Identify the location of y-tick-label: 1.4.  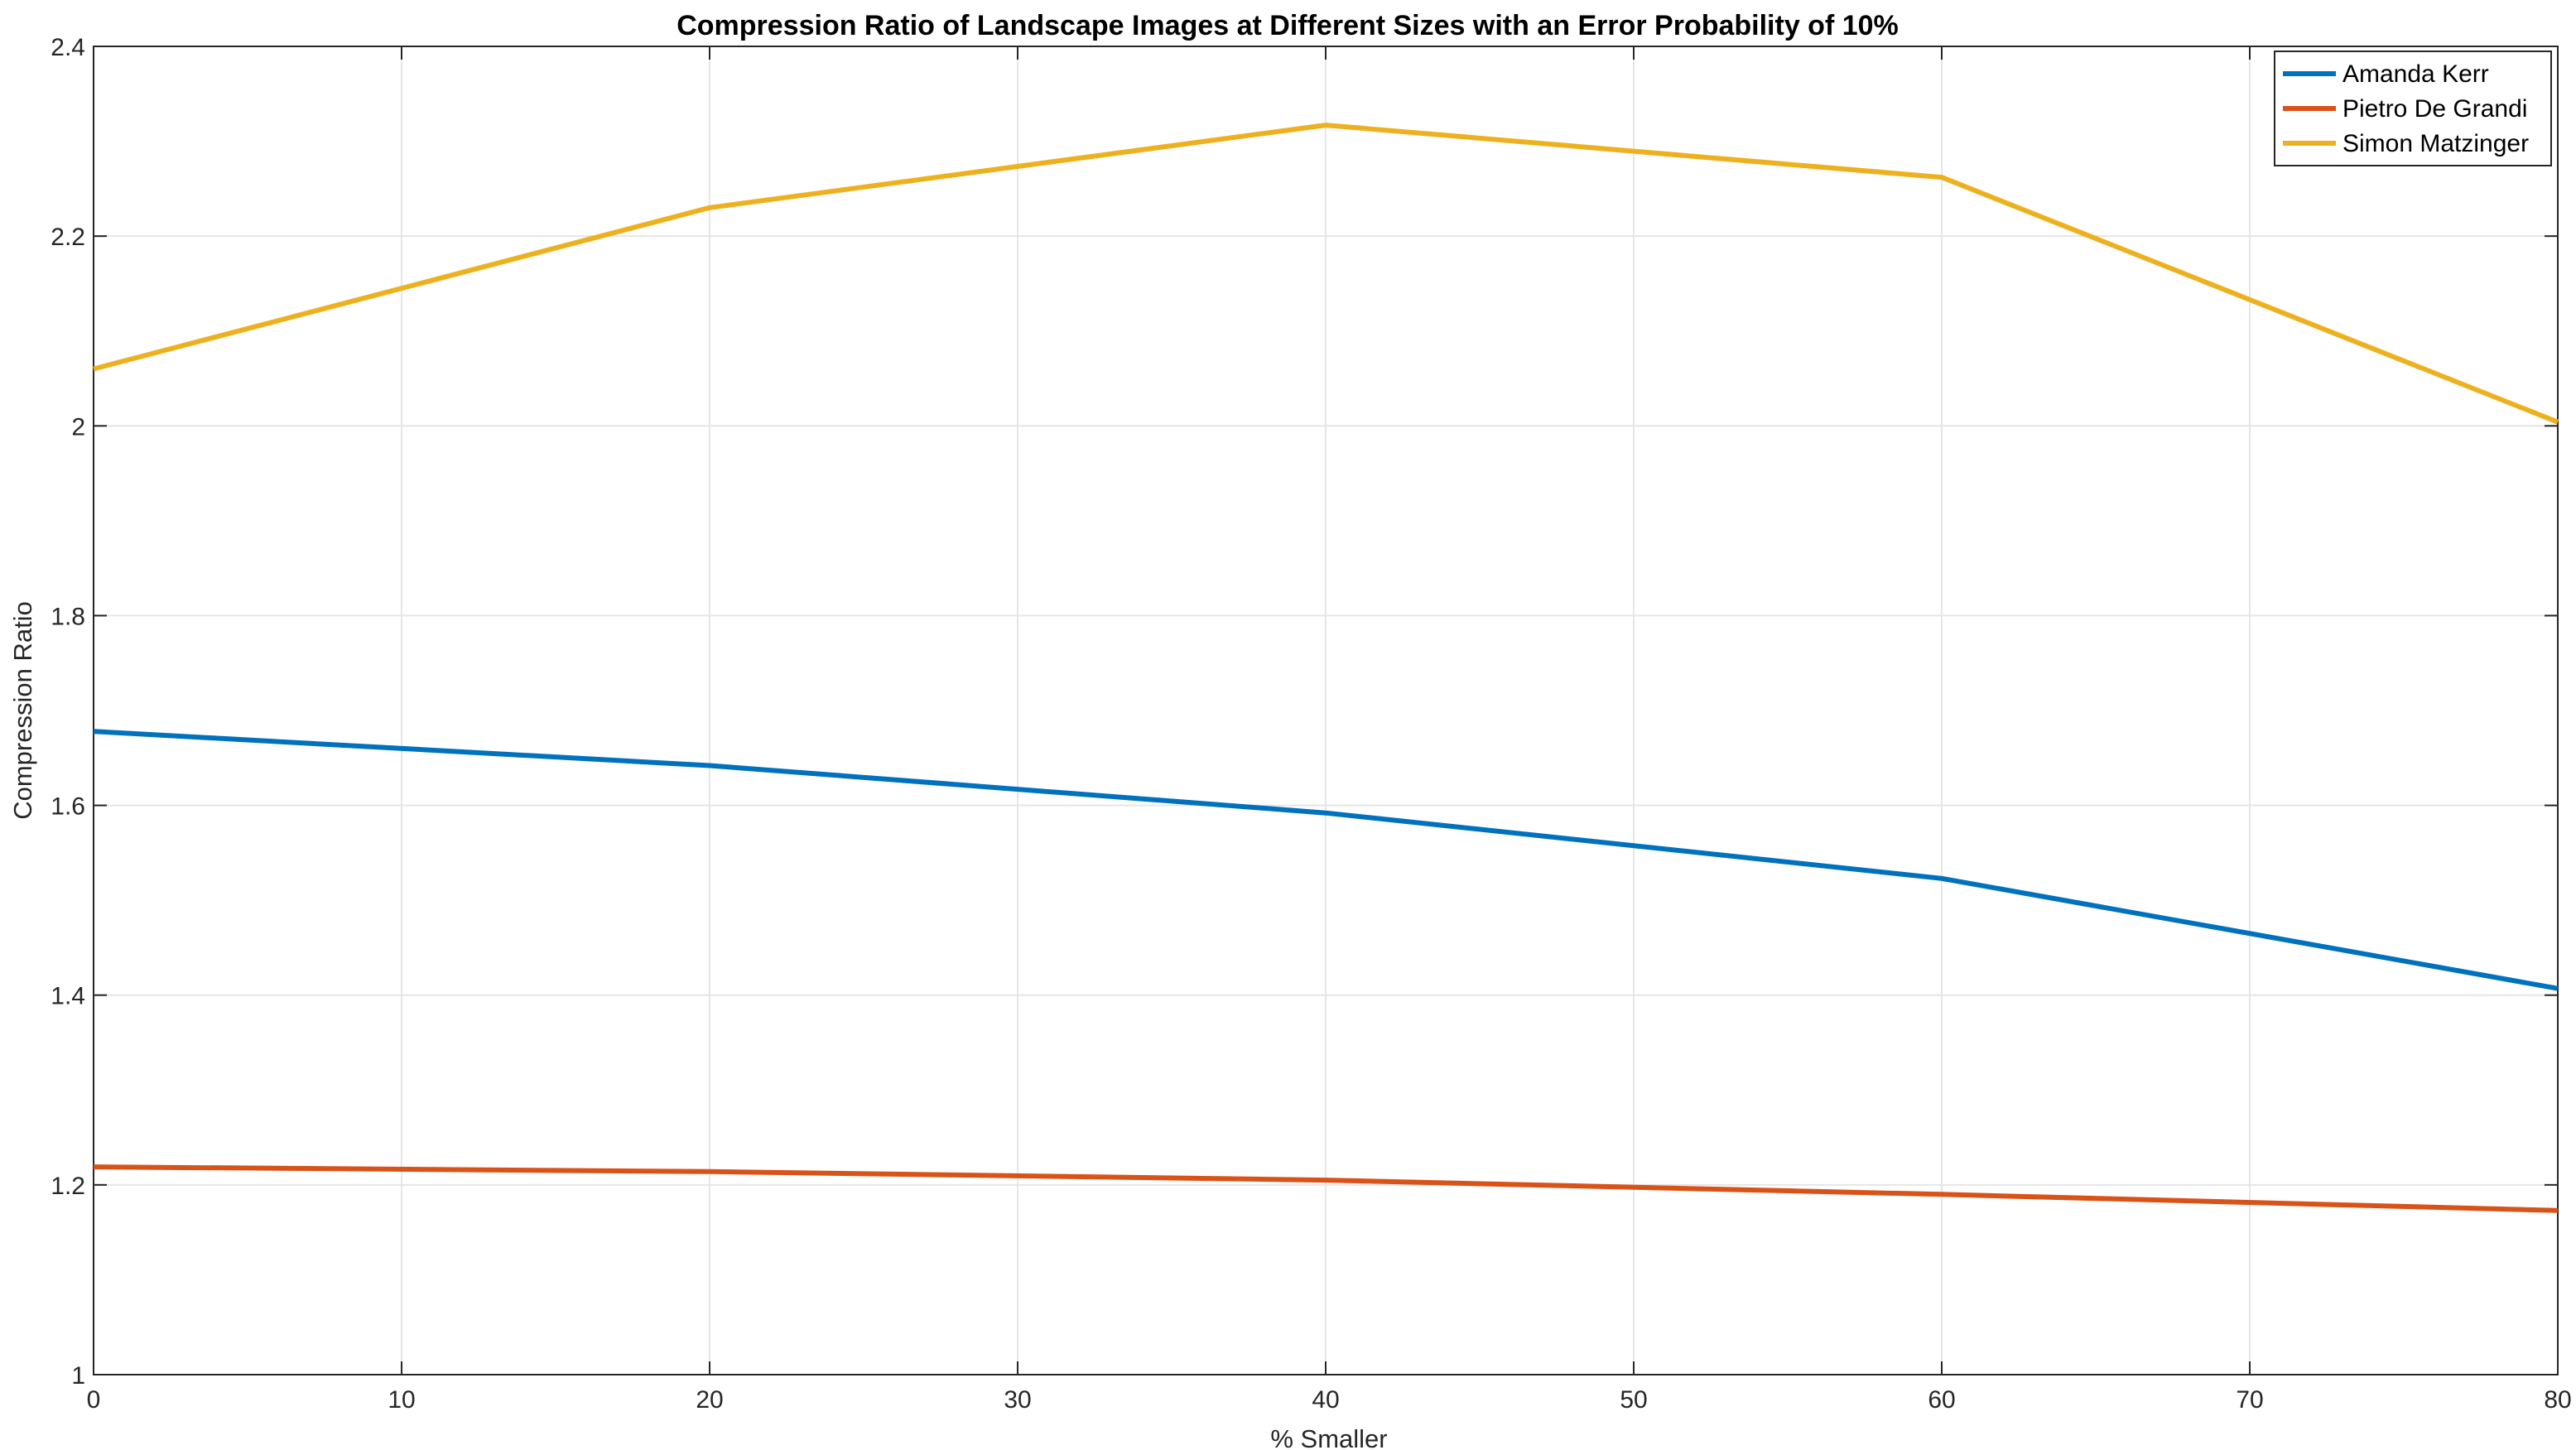
(68, 997).